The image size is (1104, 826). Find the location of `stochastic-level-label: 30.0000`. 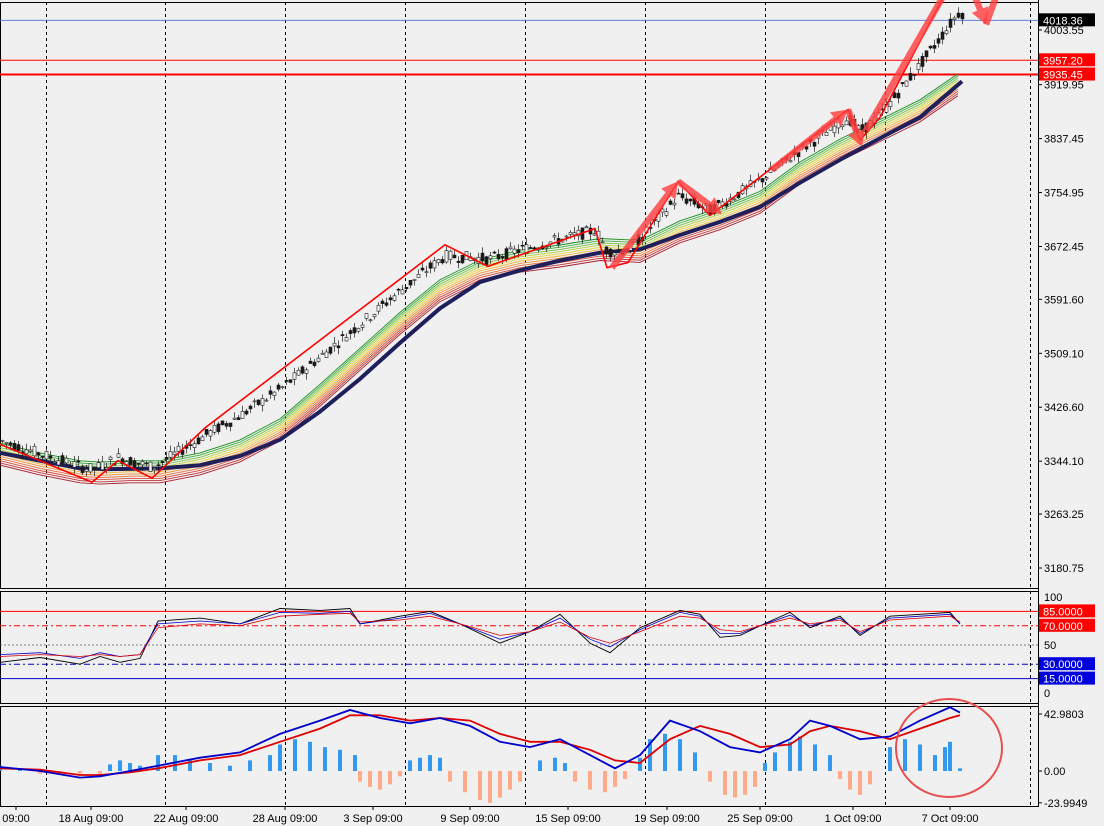

stochastic-level-label: 30.0000 is located at coordinates (1063, 665).